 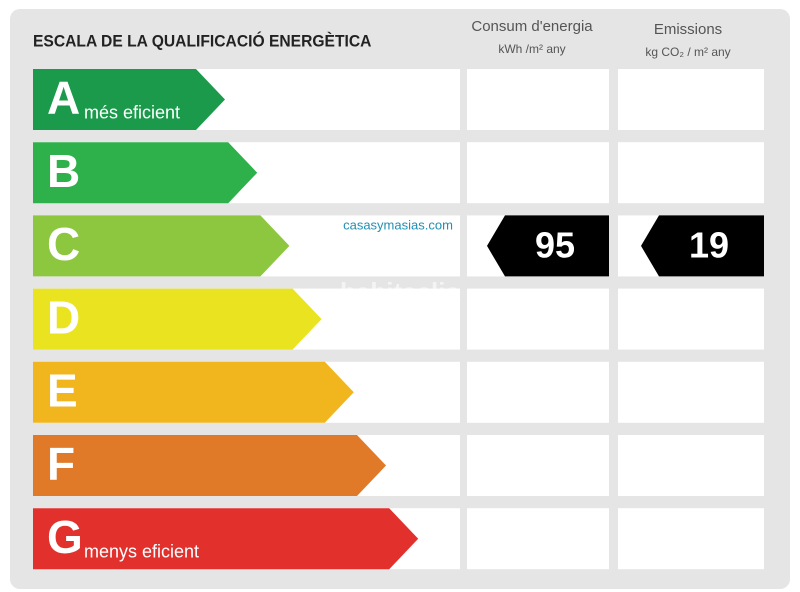 What do you see at coordinates (63, 171) in the screenshot?
I see `rating-letter: B` at bounding box center [63, 171].